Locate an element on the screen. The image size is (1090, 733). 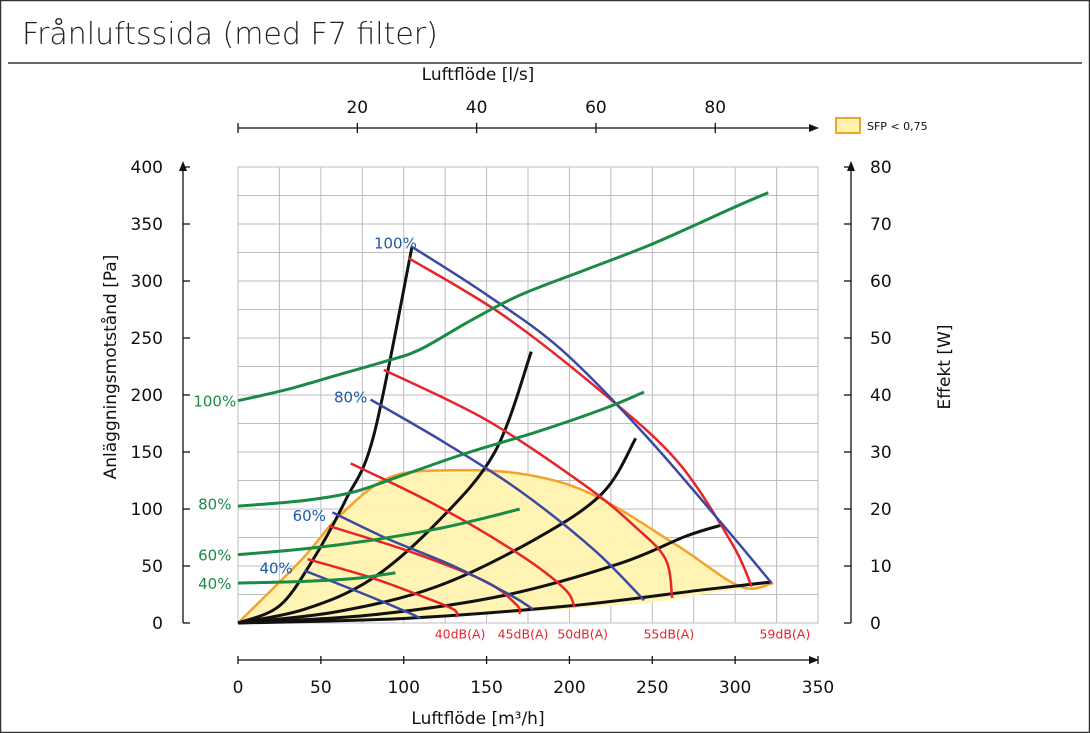
x-tick-label: 100 is located at coordinates (403, 688).